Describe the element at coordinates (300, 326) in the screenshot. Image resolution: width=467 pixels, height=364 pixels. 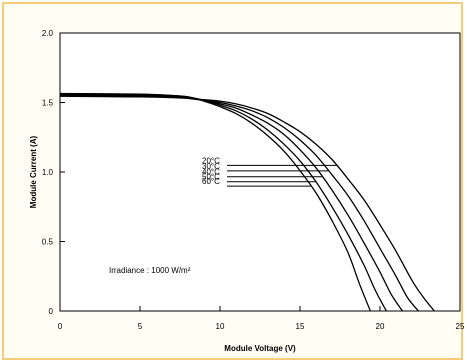
I see `x-tick-label: 15` at that location.